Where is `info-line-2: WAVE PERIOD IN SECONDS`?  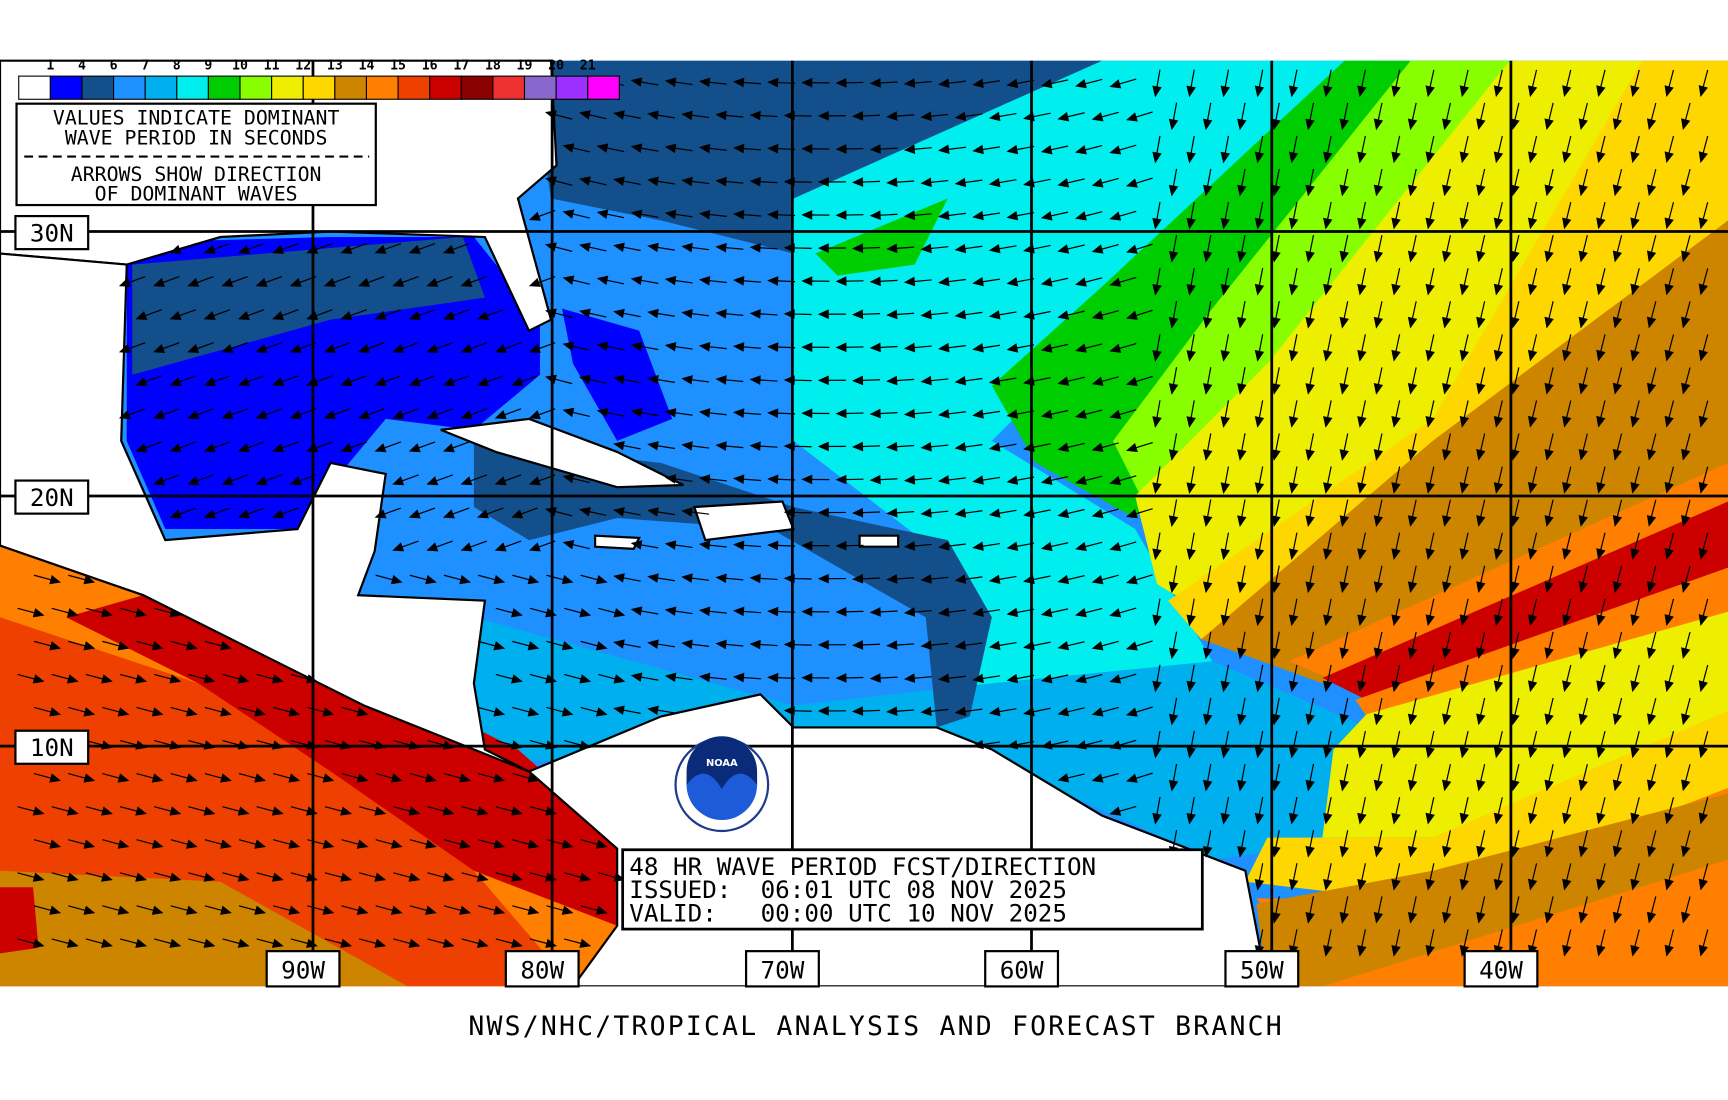
info-line-2: WAVE PERIOD IN SECONDS is located at coordinates (196, 137).